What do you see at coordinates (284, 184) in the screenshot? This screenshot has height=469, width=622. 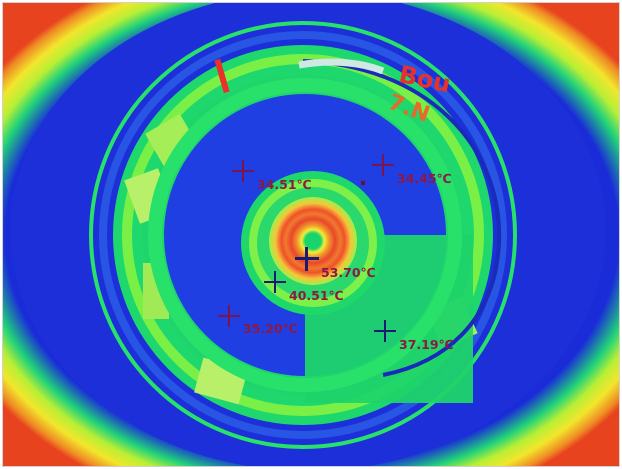 I see `temp-label-p1: 34.51℃` at bounding box center [284, 184].